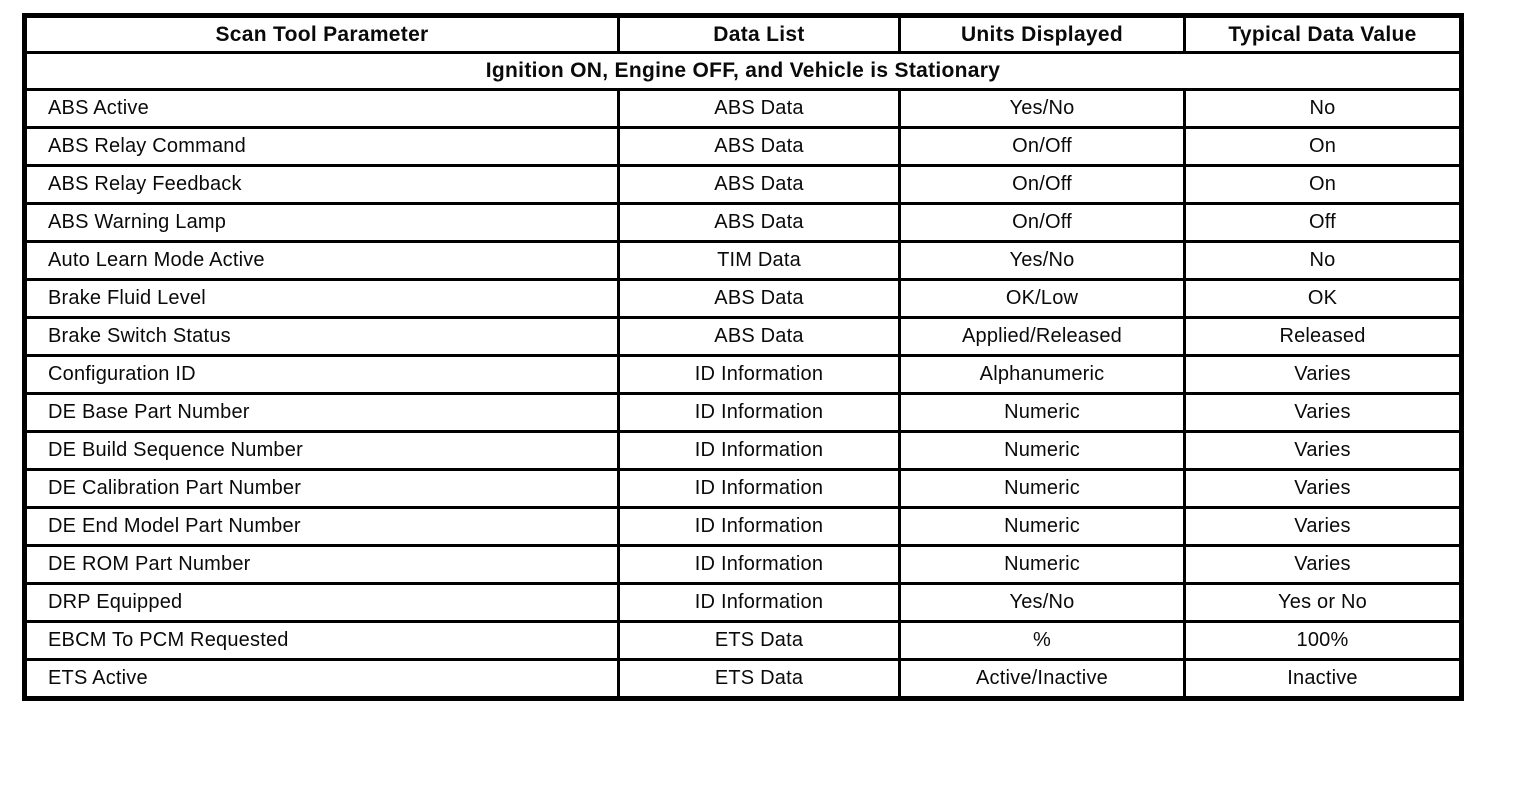  Describe the element at coordinates (321, 526) in the screenshot. I see `cell-parameter: DE End Model Part Number` at that location.